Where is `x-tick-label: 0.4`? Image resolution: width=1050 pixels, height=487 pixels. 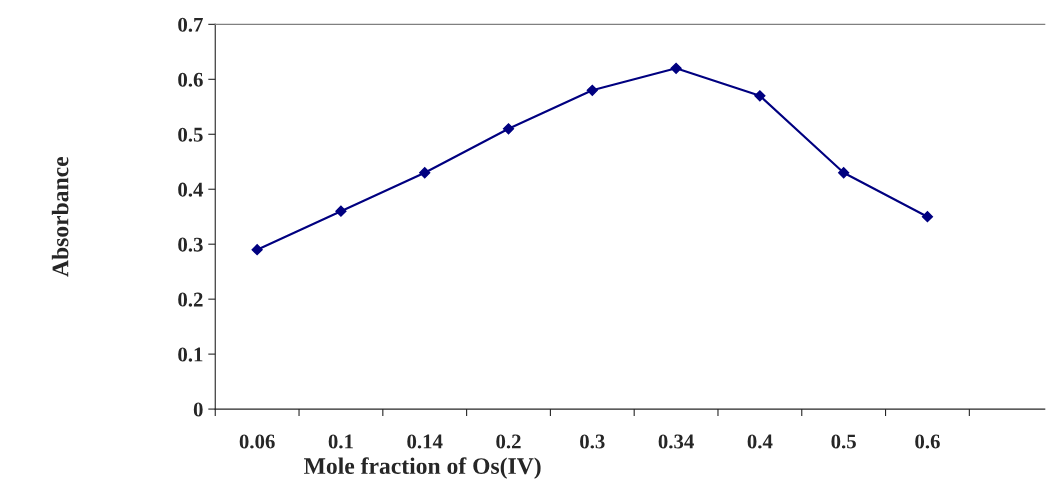
x-tick-label: 0.4 is located at coordinates (760, 441).